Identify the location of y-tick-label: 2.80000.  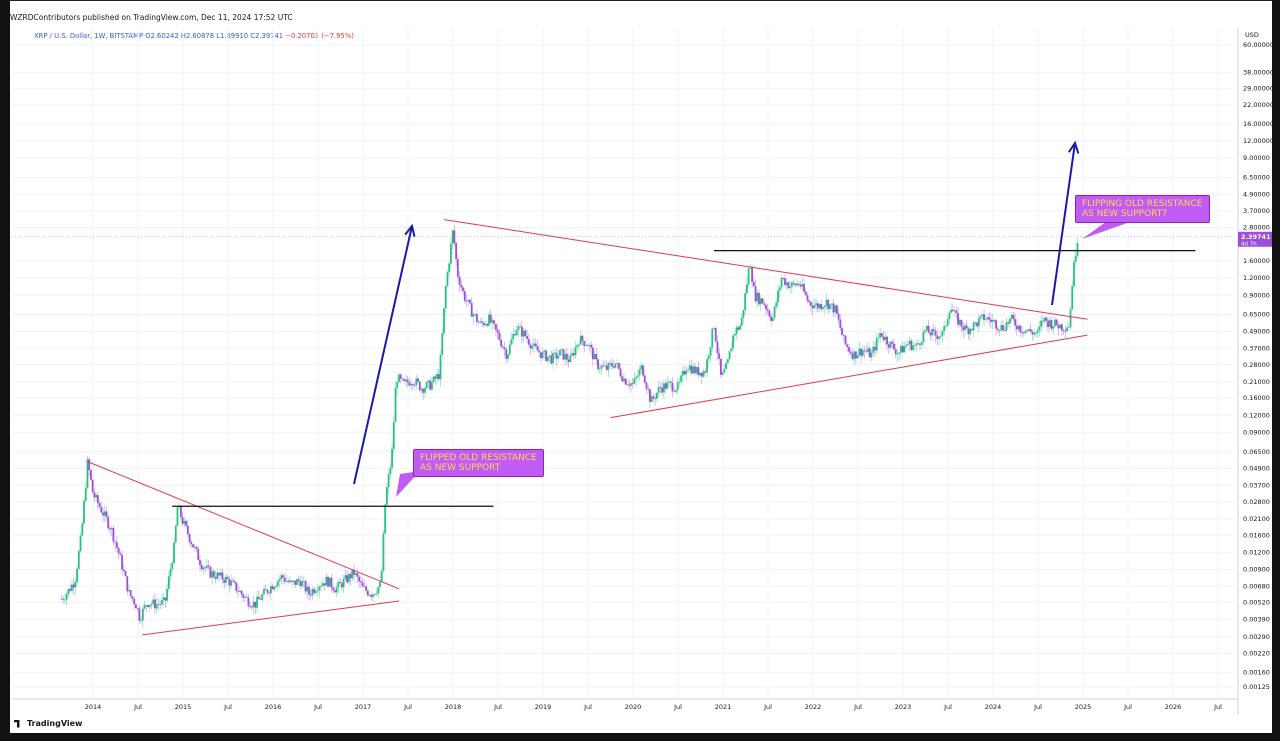
(1256, 228).